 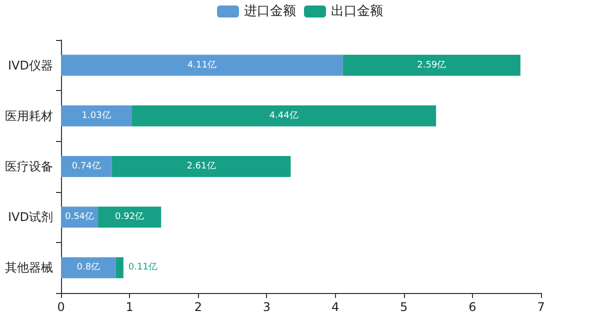 I want to click on legend-label: 进口金额, so click(x=270, y=11).